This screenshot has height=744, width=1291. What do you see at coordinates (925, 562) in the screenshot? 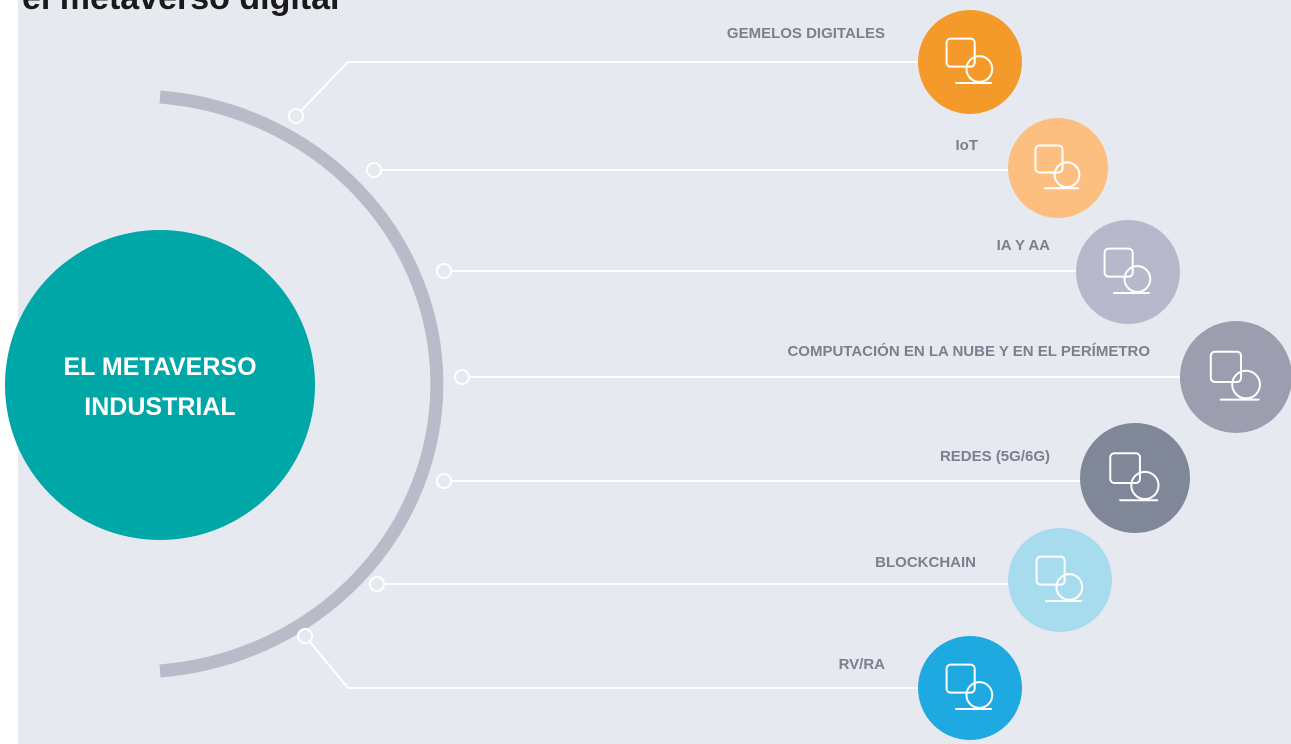
I see `item-label: BLOCKCHAIN` at bounding box center [925, 562].